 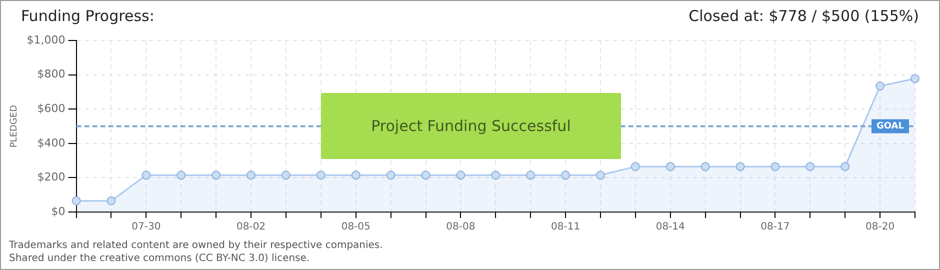 What do you see at coordinates (471, 126) in the screenshot?
I see `notice-banner: Project Funding Successful` at bounding box center [471, 126].